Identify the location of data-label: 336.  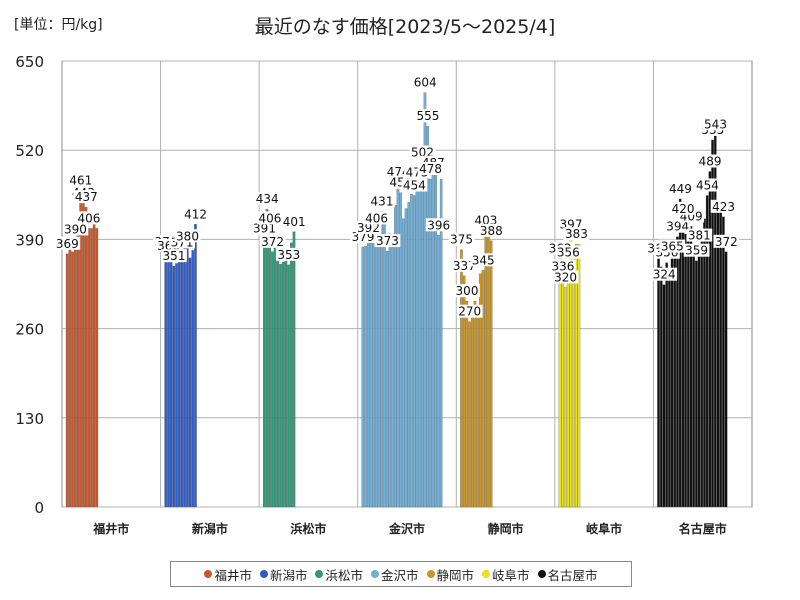
(562, 267).